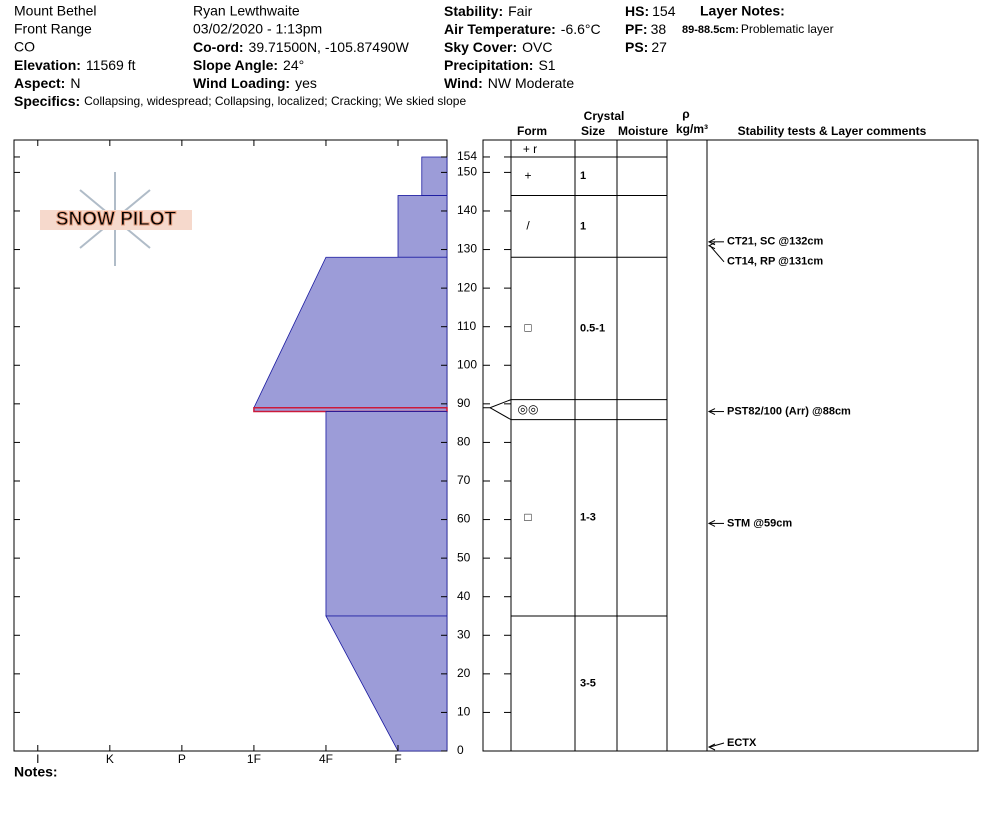  What do you see at coordinates (47, 101) in the screenshot?
I see `field-label: Specifics:` at bounding box center [47, 101].